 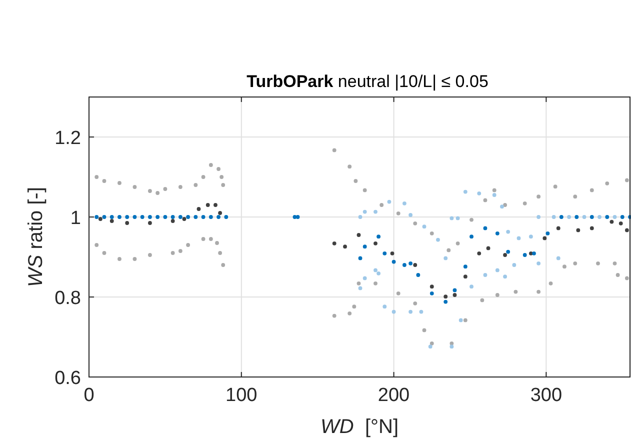 What do you see at coordinates (89, 395) in the screenshot?
I see `x-tick-label: 0` at bounding box center [89, 395].